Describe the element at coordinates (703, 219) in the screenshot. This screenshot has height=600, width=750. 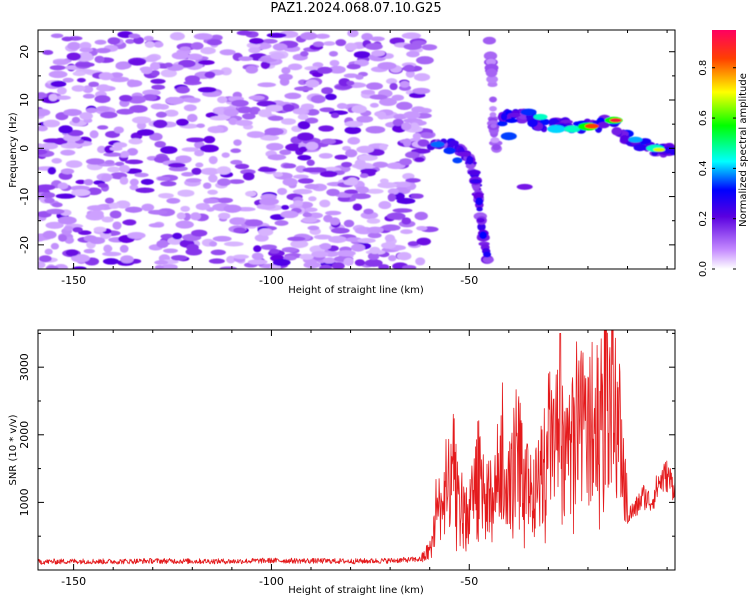
I see `colorbar-tick-label: 0.2` at that location.